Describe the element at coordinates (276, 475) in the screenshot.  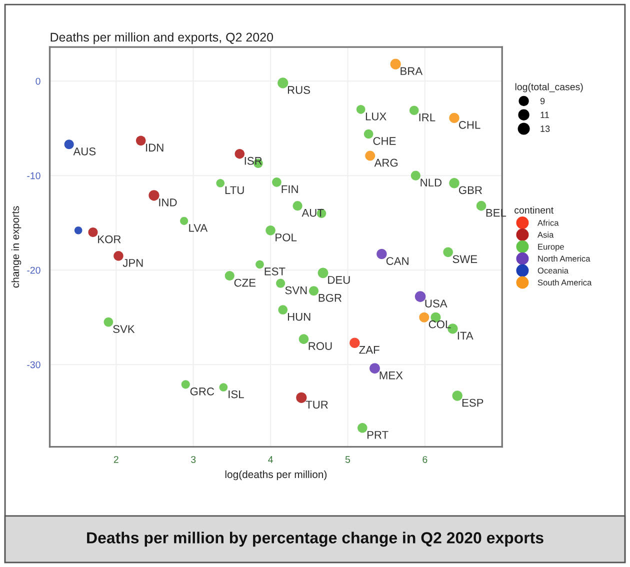
I see `x-axis-title: log(deaths per million)` at that location.